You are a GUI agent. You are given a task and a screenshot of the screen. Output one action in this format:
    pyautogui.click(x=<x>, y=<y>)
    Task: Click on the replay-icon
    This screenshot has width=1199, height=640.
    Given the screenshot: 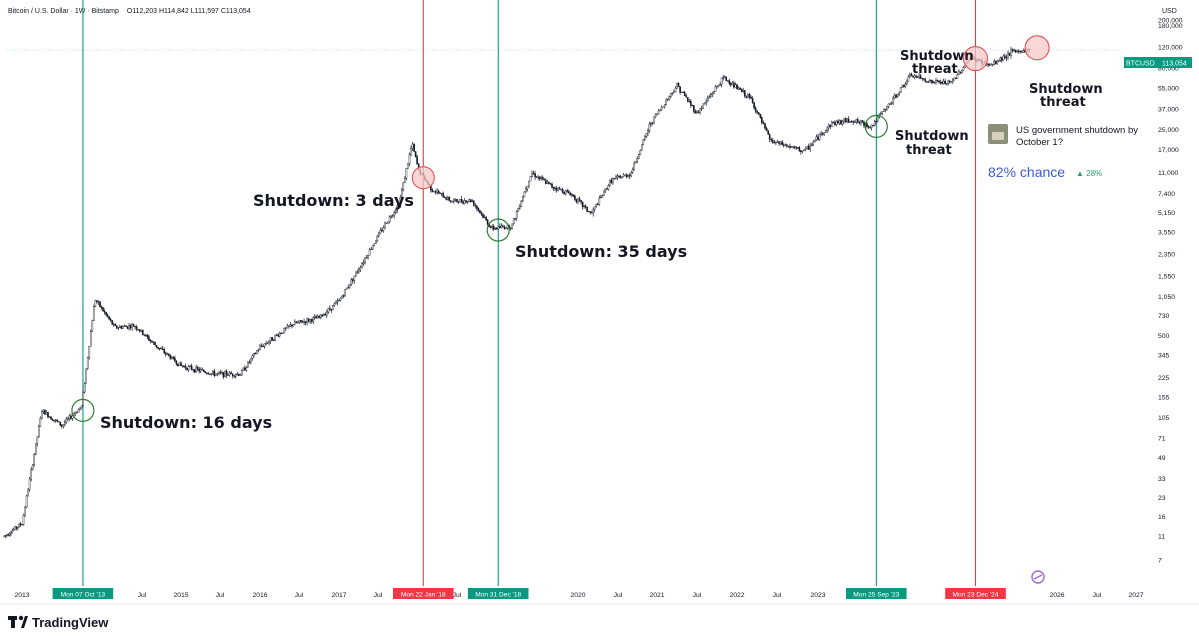 What is the action you would take?
    pyautogui.click(x=1038, y=577)
    